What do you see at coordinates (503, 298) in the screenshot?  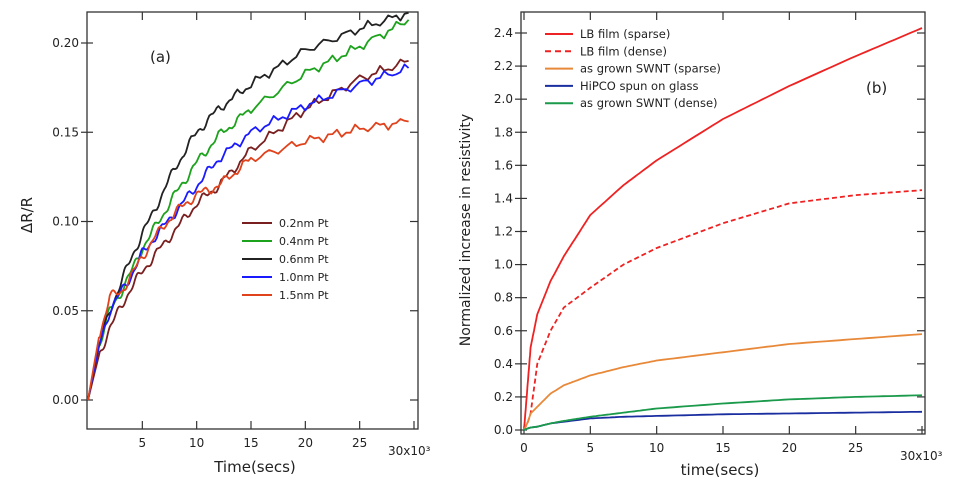 I see `y-tick-label: 0.8` at bounding box center [503, 298].